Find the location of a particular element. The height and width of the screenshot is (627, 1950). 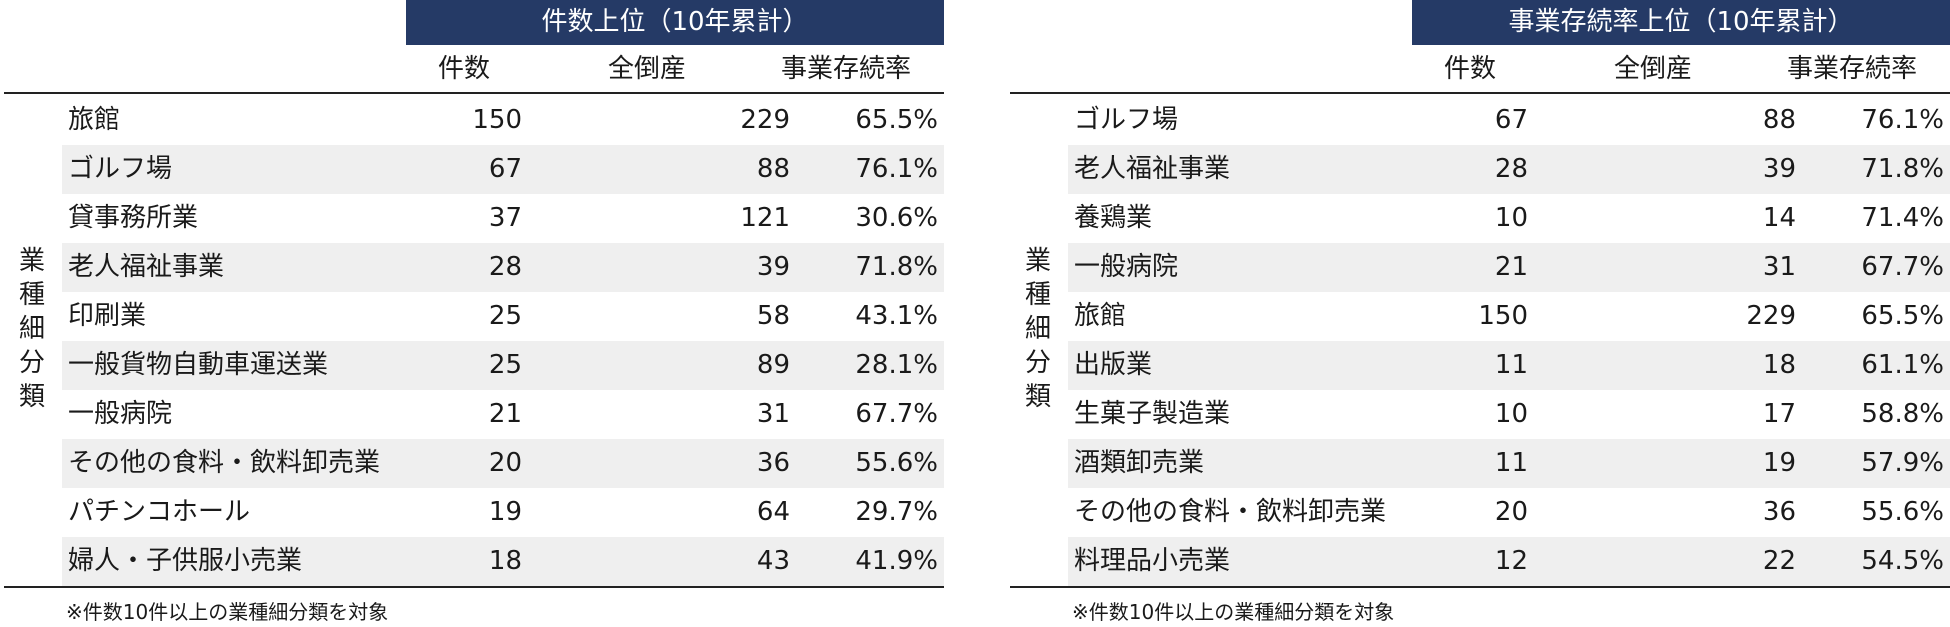

table-row: 印刷業 25 58 43.1% is located at coordinates (503, 316).